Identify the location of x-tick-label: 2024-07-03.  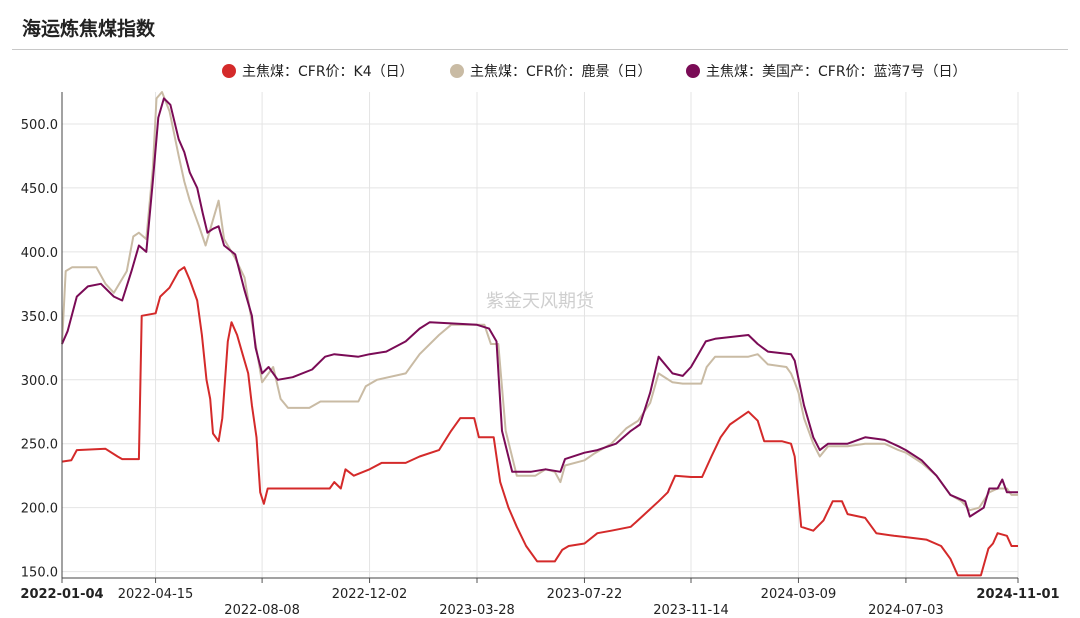
(906, 610).